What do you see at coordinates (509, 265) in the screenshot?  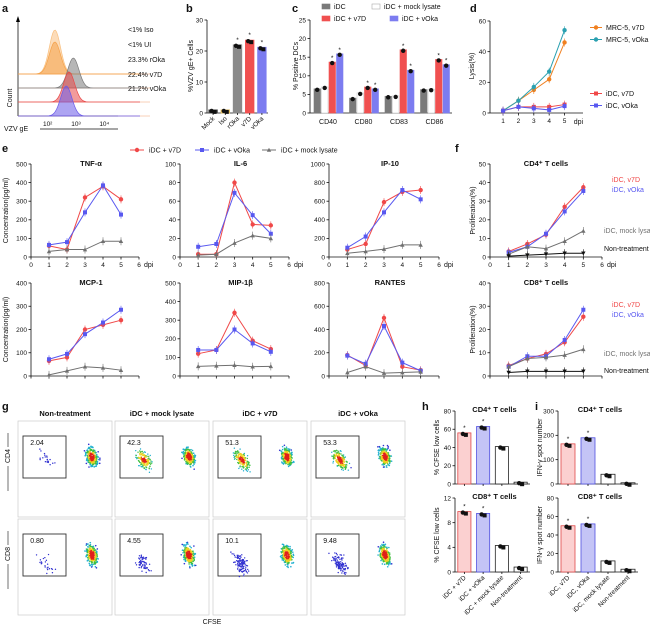 I see `panel-f-0-x-tick-label: 1` at bounding box center [509, 265].